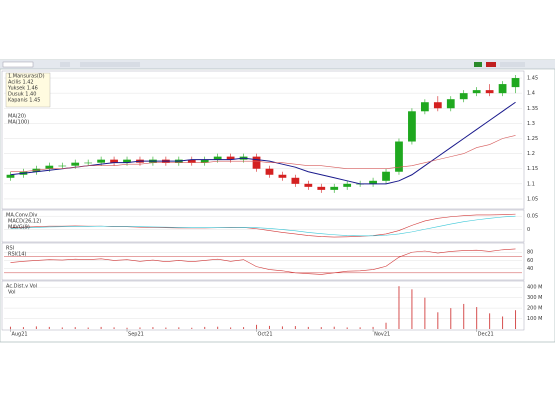  What do you see at coordinates (532, 79) in the screenshot?
I see `y-tick-label: 1.45` at bounding box center [532, 79].